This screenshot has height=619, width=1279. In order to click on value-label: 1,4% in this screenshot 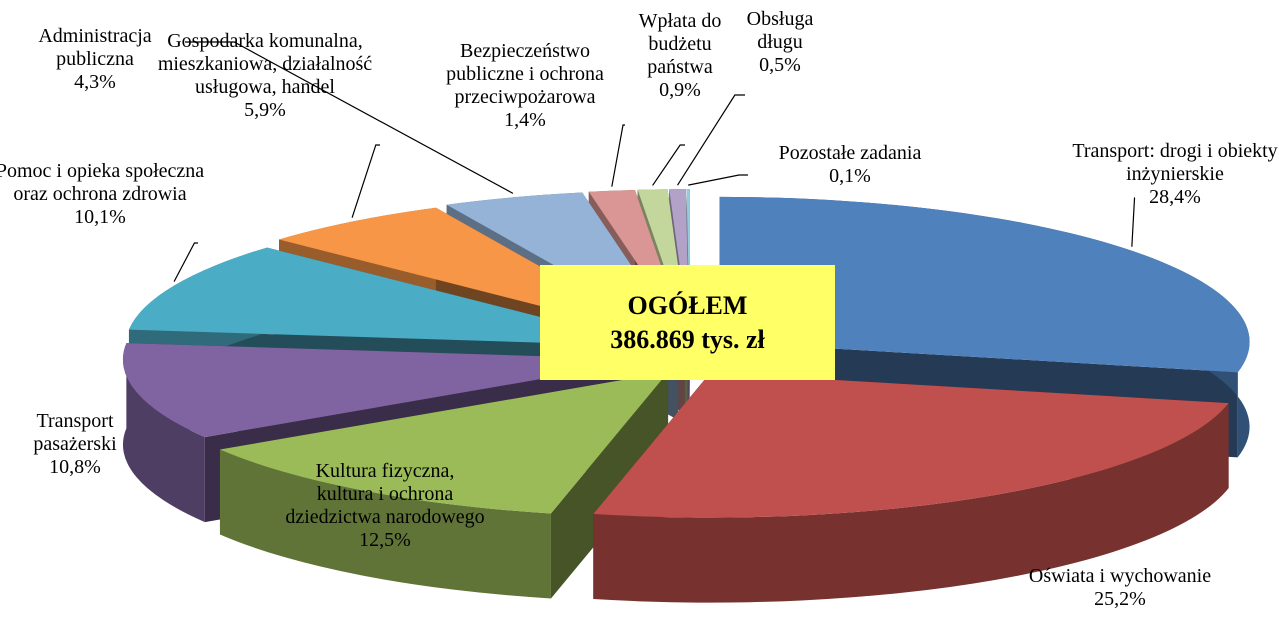, I will do `click(525, 120)`.